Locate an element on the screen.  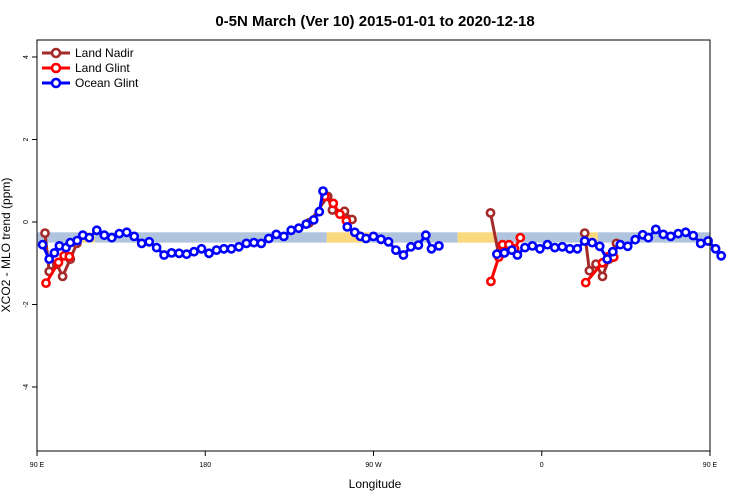
series-line is located at coordinates (183, 225).